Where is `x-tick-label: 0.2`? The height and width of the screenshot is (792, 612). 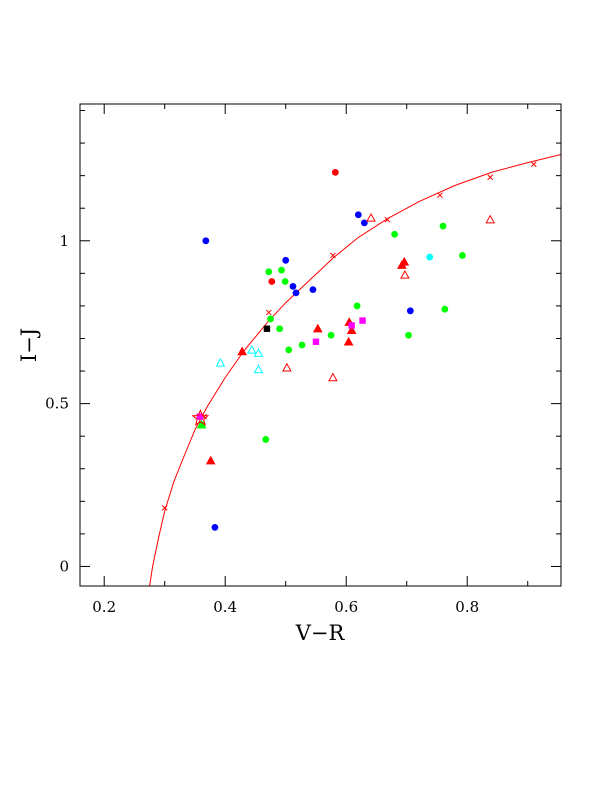 x-tick-label: 0.2 is located at coordinates (104, 607).